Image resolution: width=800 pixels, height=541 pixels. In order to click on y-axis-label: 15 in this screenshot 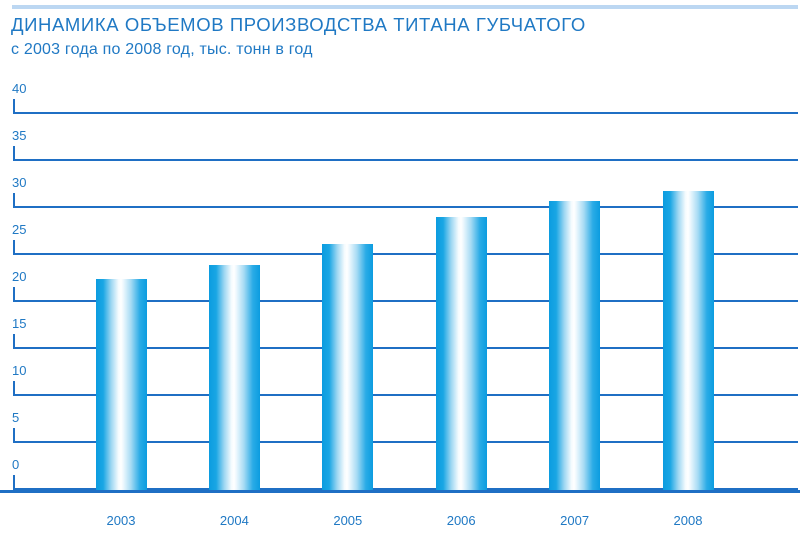, I will do `click(19, 323)`.